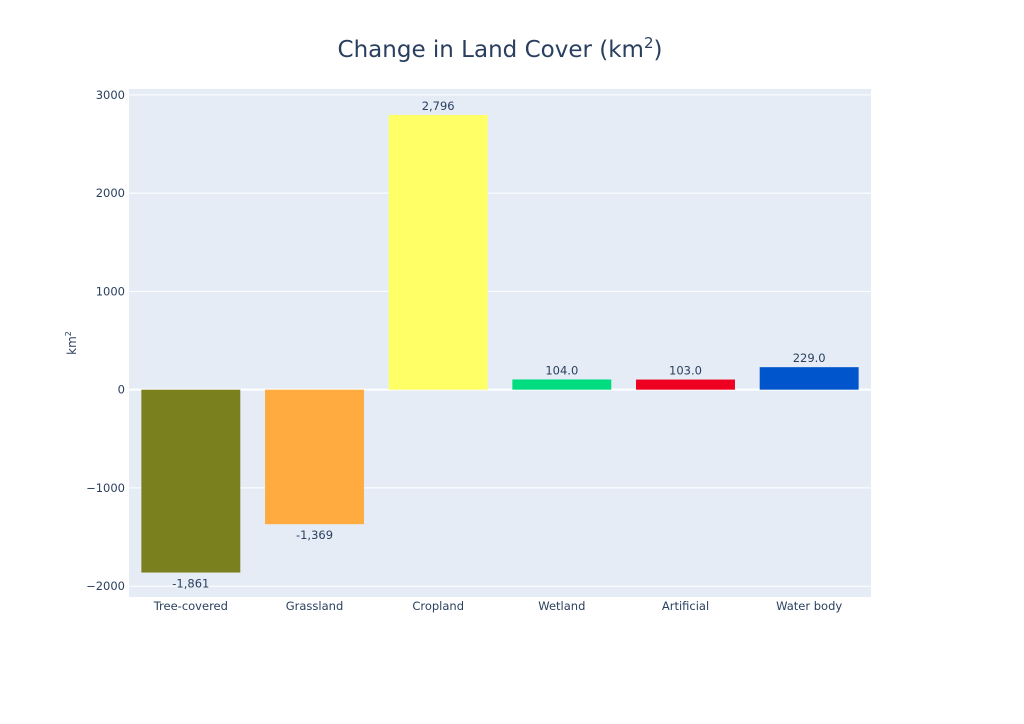 The image size is (1024, 724). Describe the element at coordinates (685, 384) in the screenshot. I see `bar-artificial` at that location.